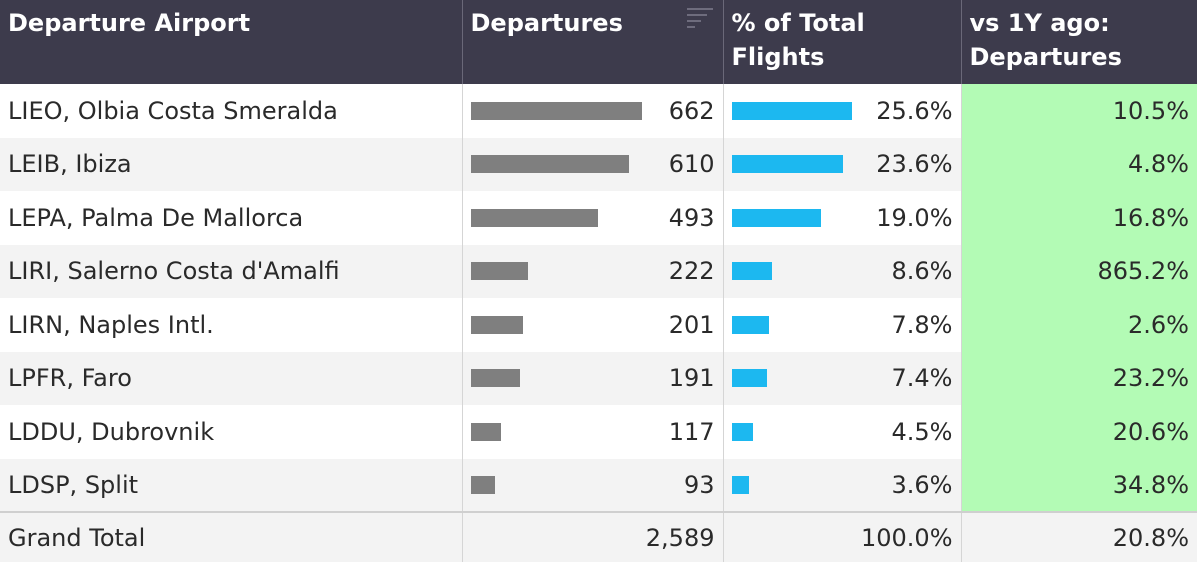 The image size is (1197, 562). I want to click on table-row: LEIB, Ibiza 610 23.6% 4.8%, so click(598, 164).